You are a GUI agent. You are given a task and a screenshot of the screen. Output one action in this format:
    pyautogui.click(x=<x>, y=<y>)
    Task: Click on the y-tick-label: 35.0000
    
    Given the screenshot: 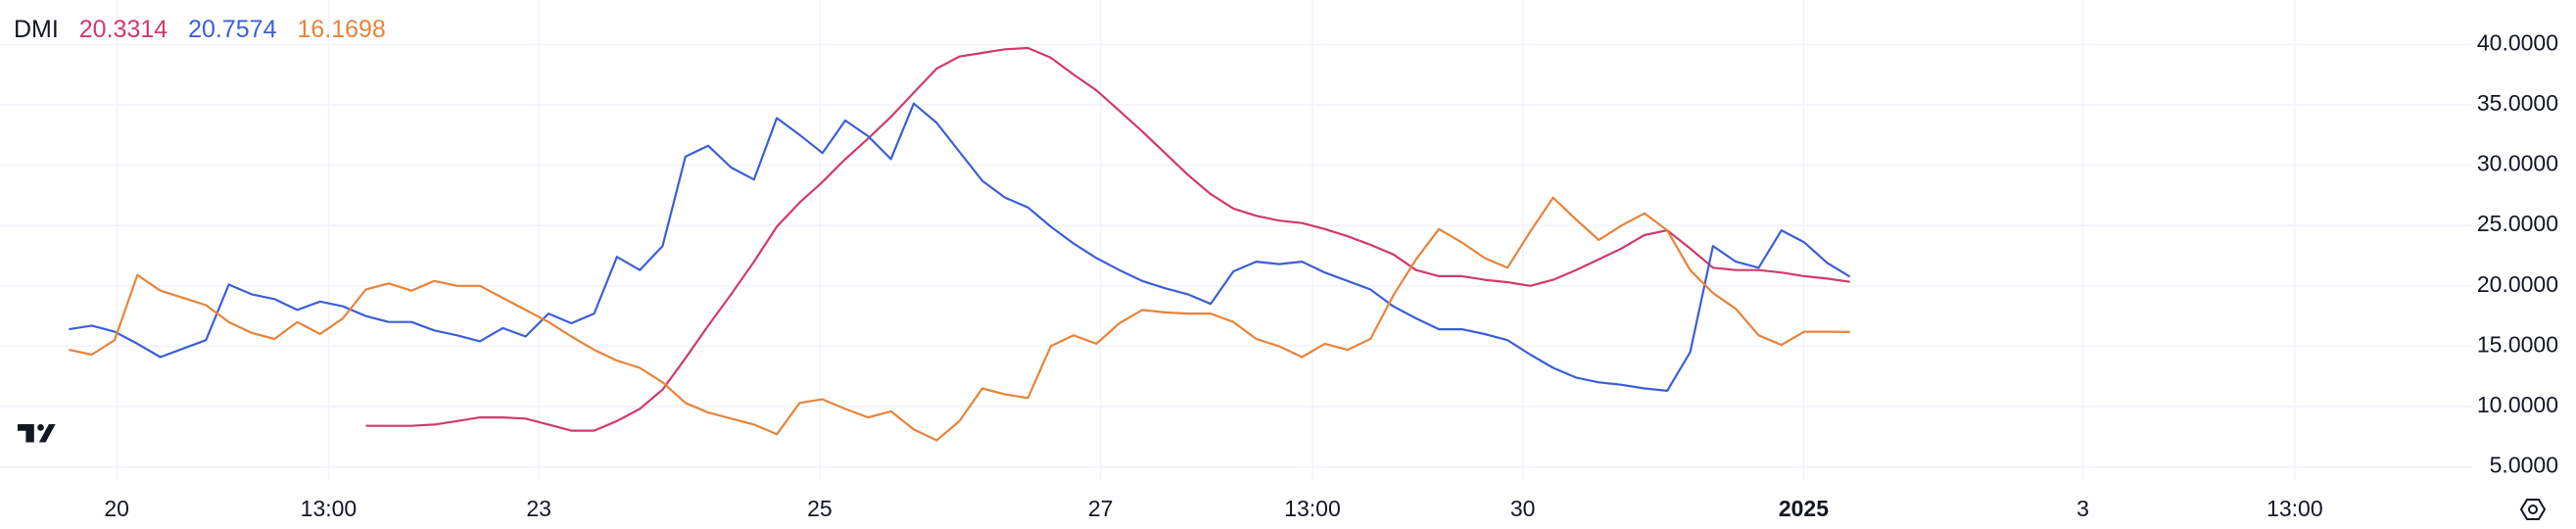 What is the action you would take?
    pyautogui.click(x=2518, y=103)
    